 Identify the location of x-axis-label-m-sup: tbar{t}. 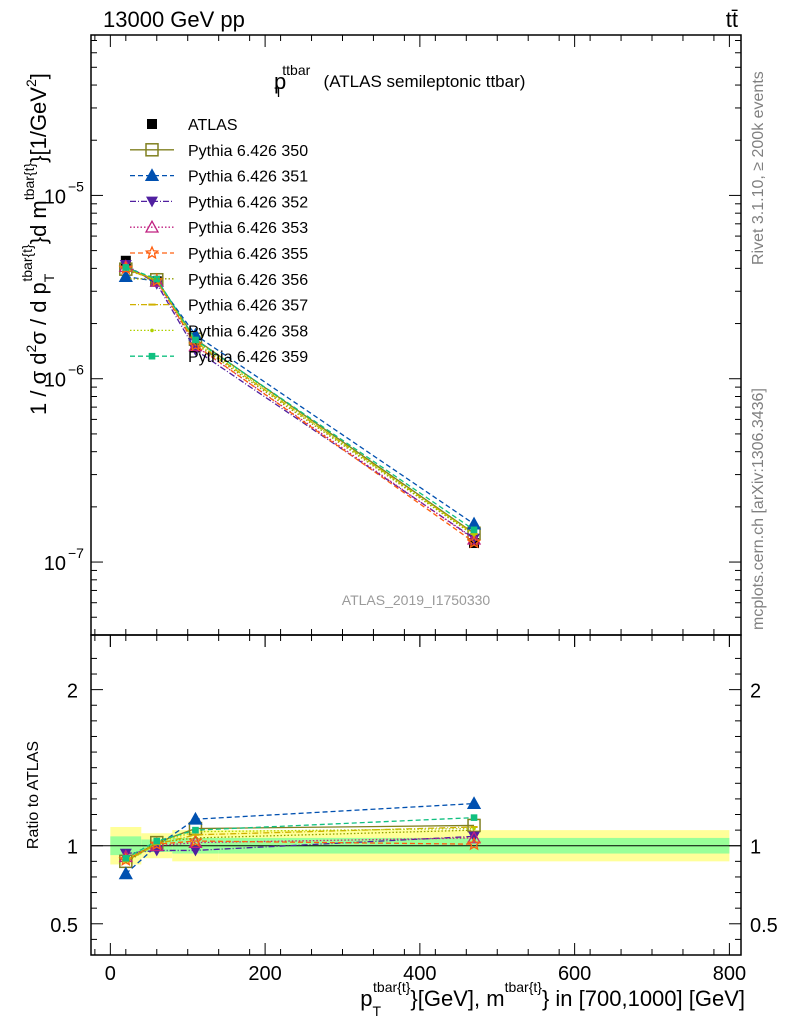
(524, 987).